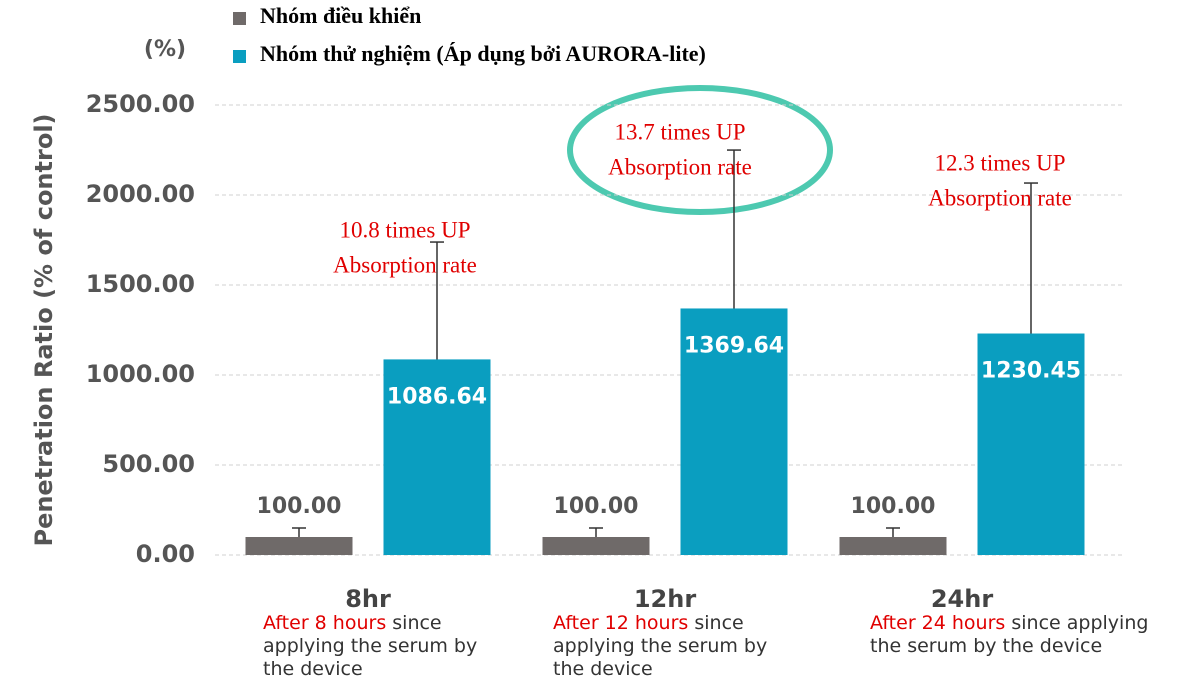 Image resolution: width=1186 pixels, height=696 pixels. What do you see at coordinates (938, 623) in the screenshot?
I see `note-highlight: After 24 hours` at bounding box center [938, 623].